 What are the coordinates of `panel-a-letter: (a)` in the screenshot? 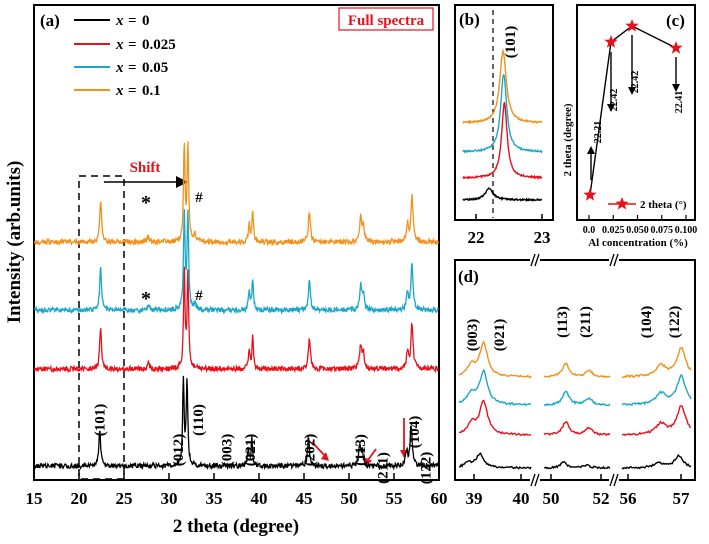 It's located at (50, 20).